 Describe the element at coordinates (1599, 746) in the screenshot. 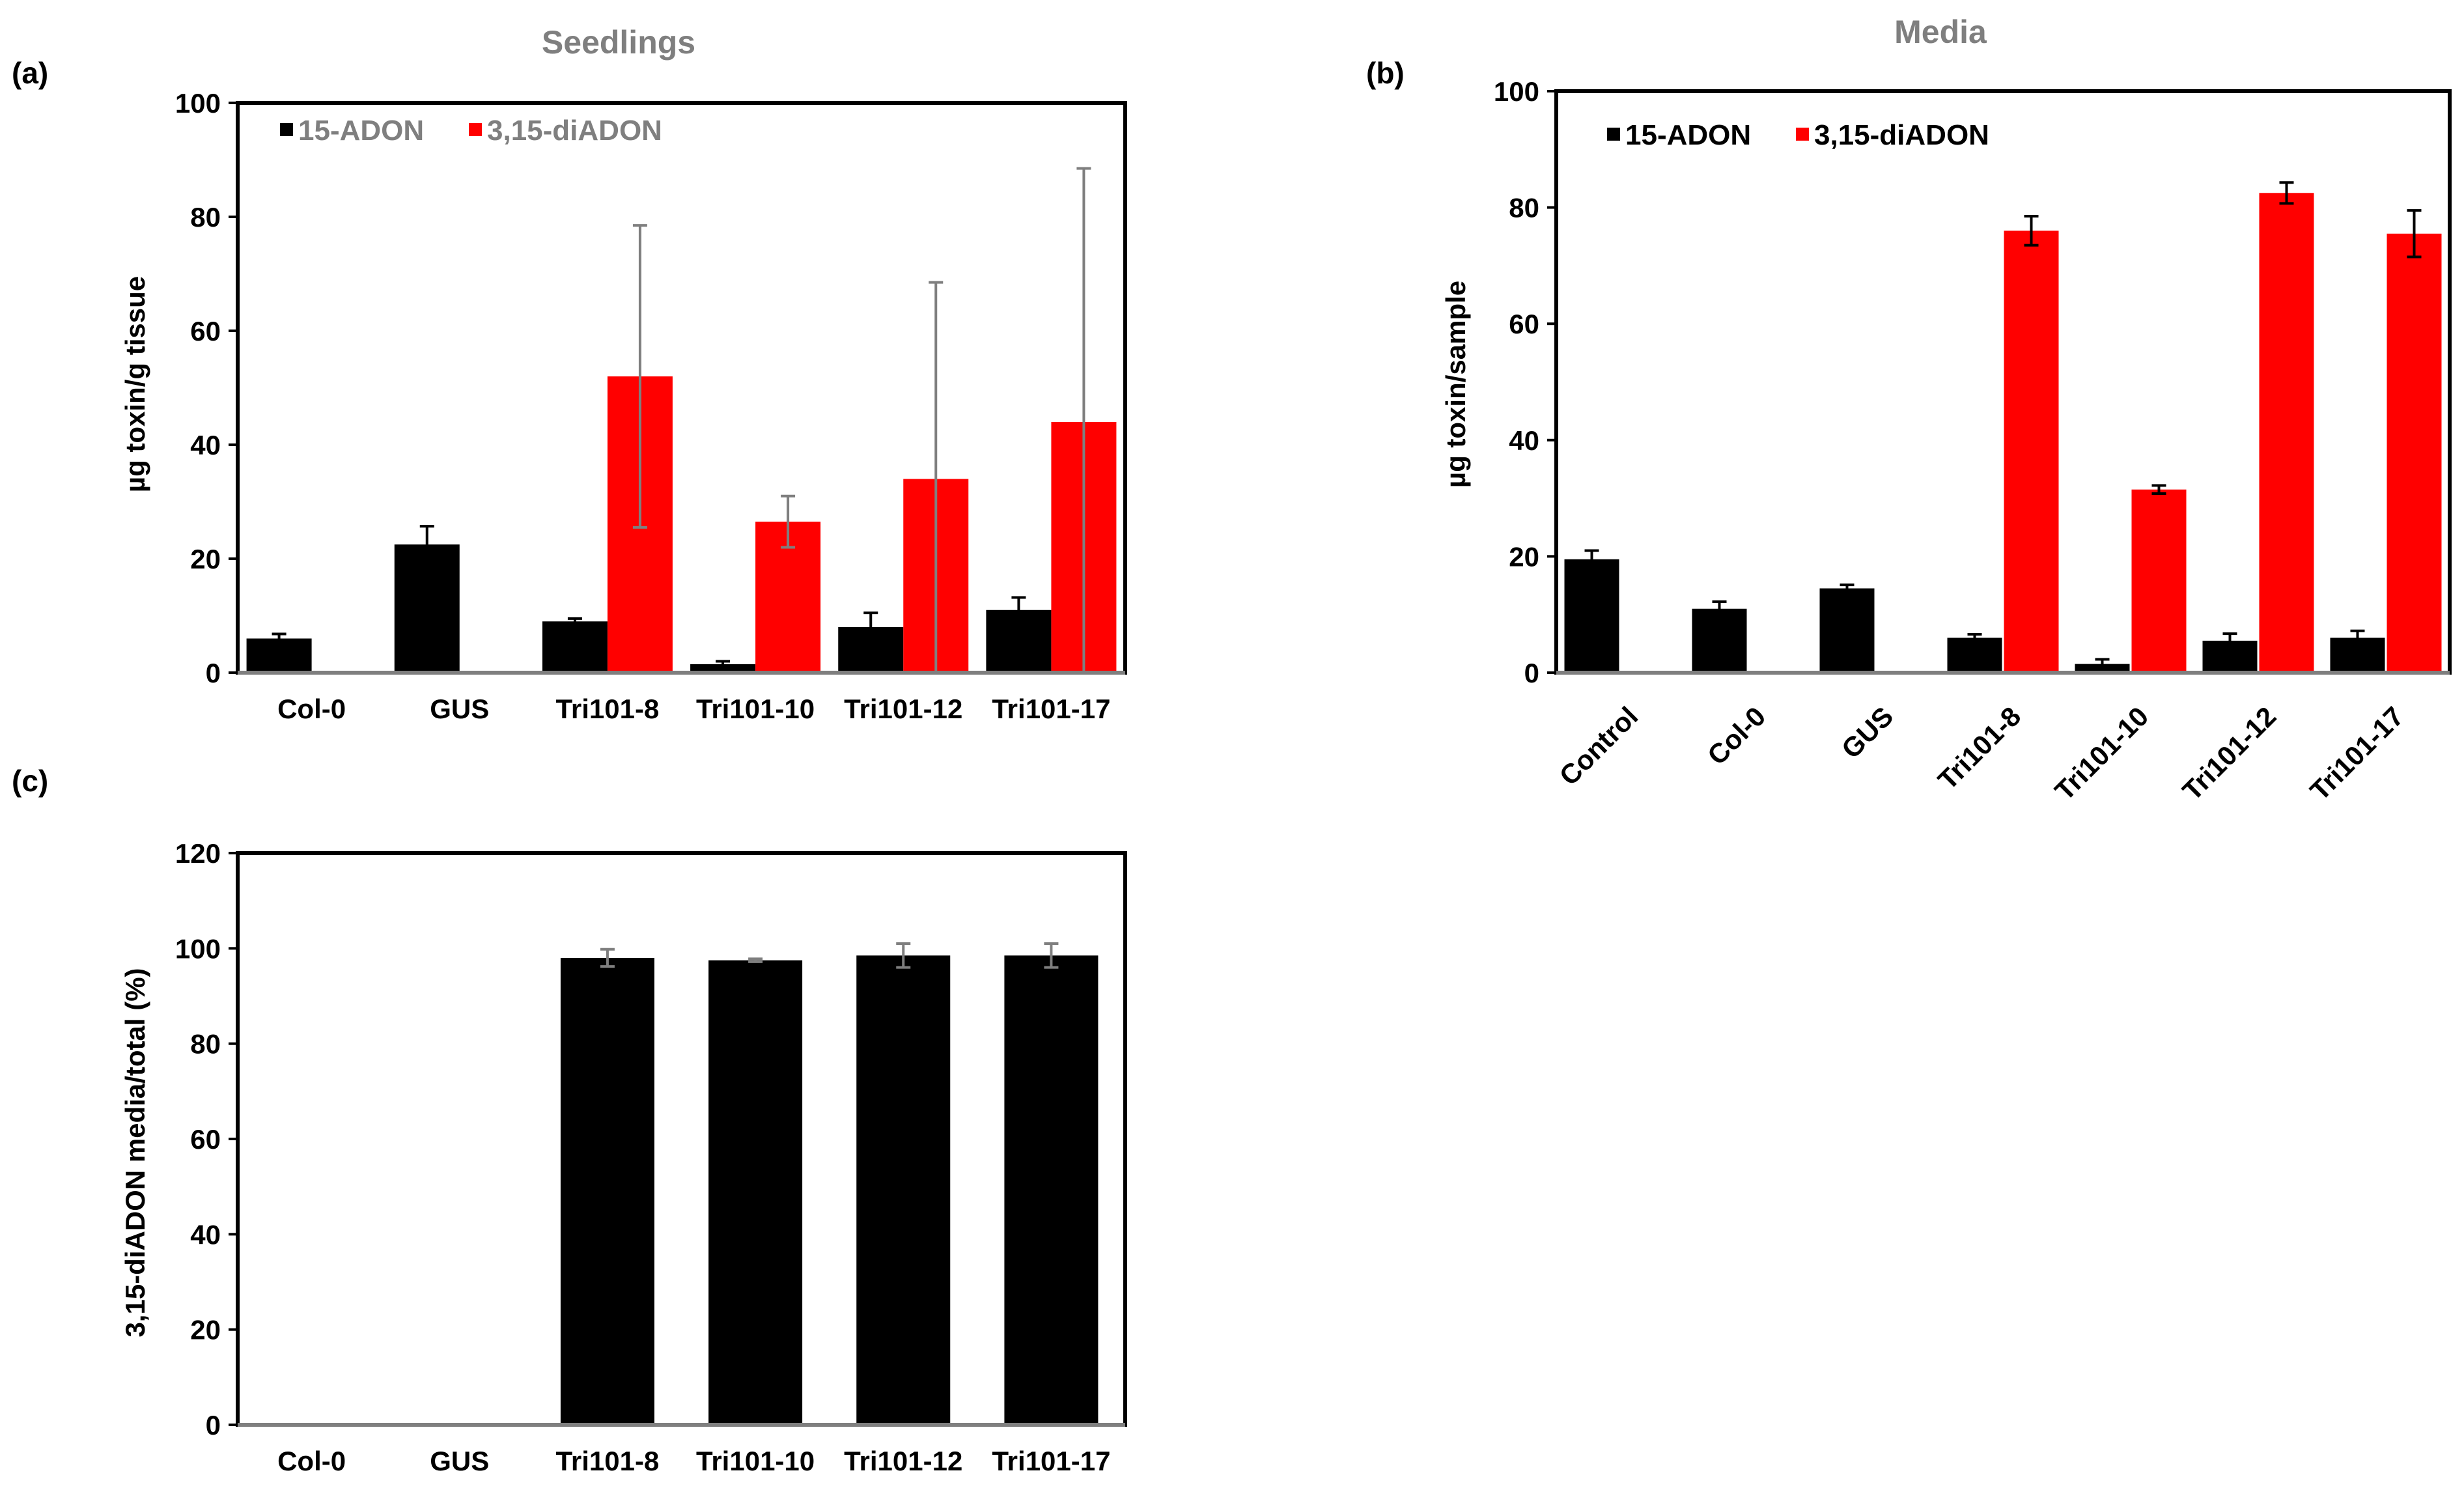

I see `x-tick-label: Control` at that location.